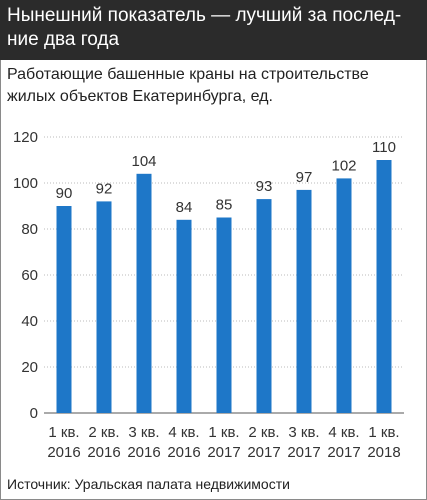 This screenshot has width=427, height=500. Describe the element at coordinates (29, 275) in the screenshot. I see `y-tick-label: 60` at that location.